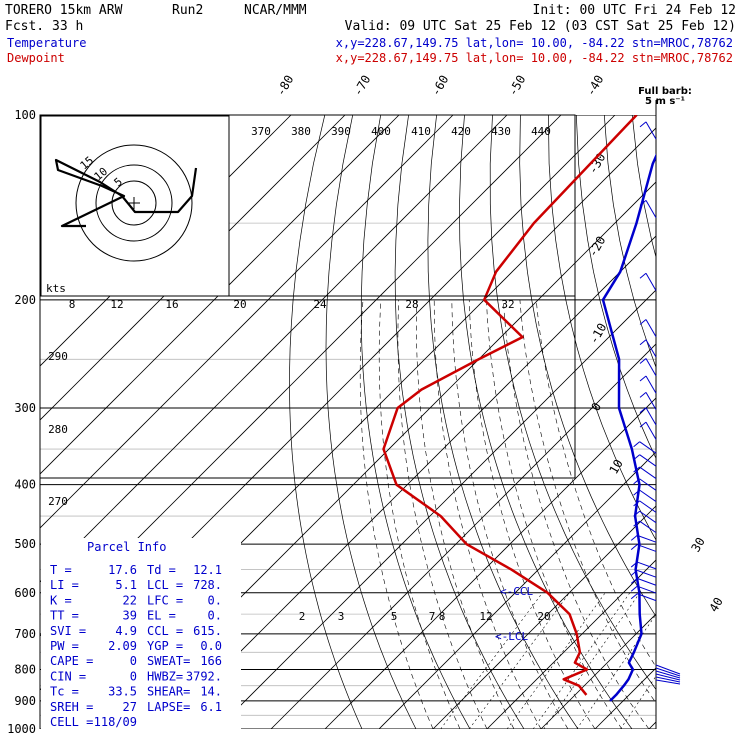 The height and width of the screenshot is (740, 740). What do you see at coordinates (361, 86) in the screenshot?
I see `isotherm-label: -70` at bounding box center [361, 86].